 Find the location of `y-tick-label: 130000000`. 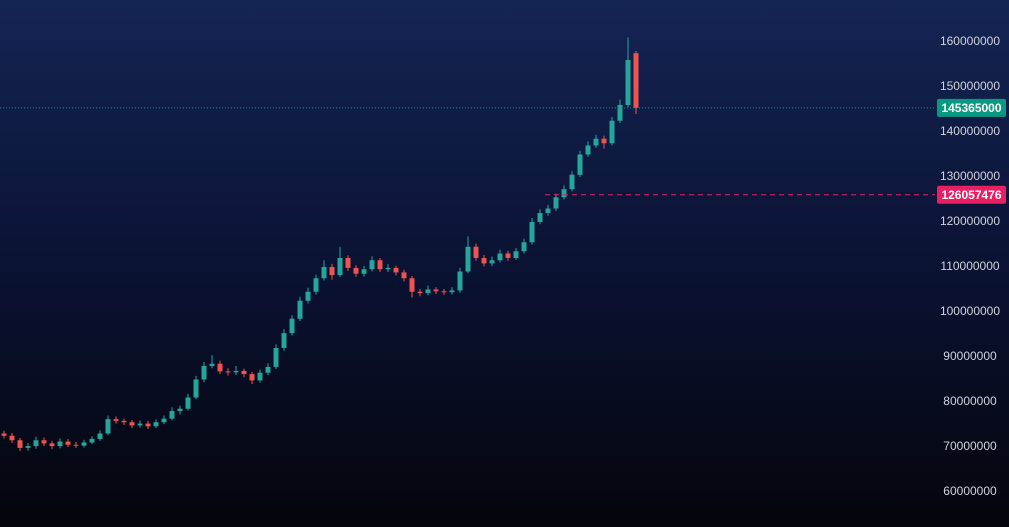

y-tick-label: 130000000 is located at coordinates (970, 176).